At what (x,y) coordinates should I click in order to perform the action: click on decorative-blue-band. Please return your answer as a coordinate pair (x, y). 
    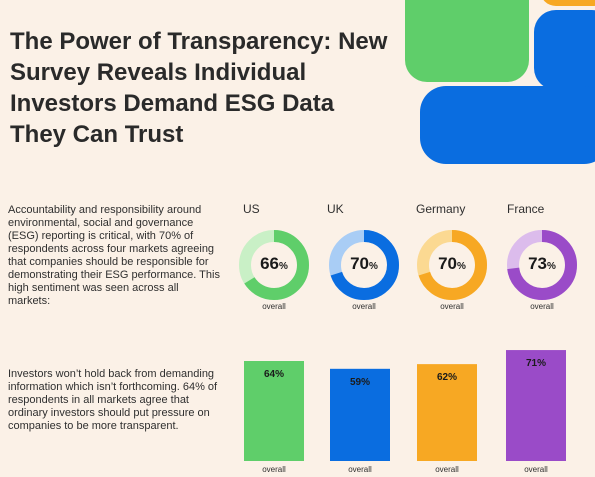
    Looking at the image, I should click on (507, 125).